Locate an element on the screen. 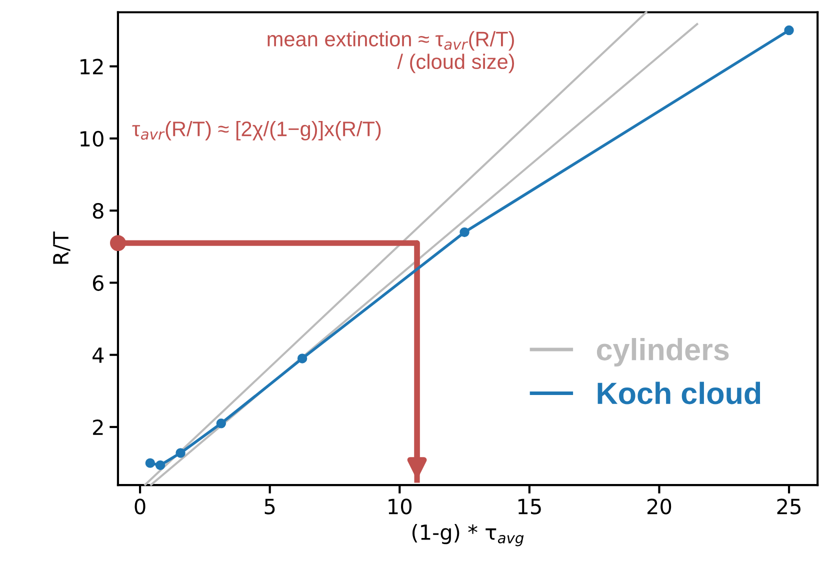  legend-label: cylinders is located at coordinates (662, 352).